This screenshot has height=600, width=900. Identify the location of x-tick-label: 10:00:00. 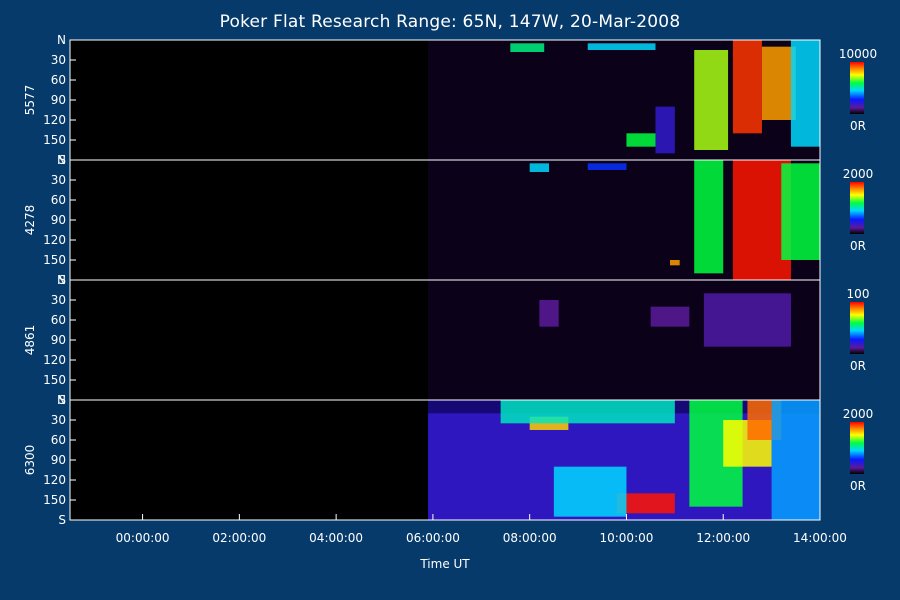
(626, 538).